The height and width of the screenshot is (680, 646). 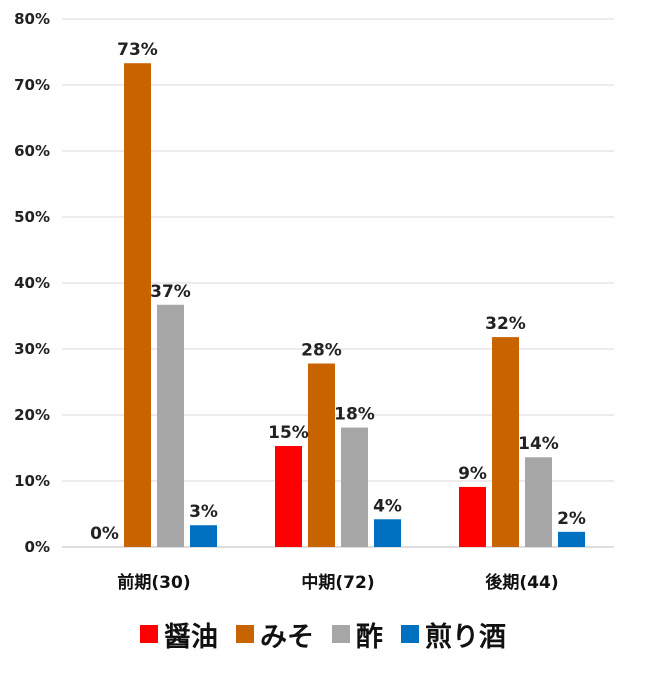 What do you see at coordinates (521, 582) in the screenshot?
I see `category-label: 後期(44)` at bounding box center [521, 582].